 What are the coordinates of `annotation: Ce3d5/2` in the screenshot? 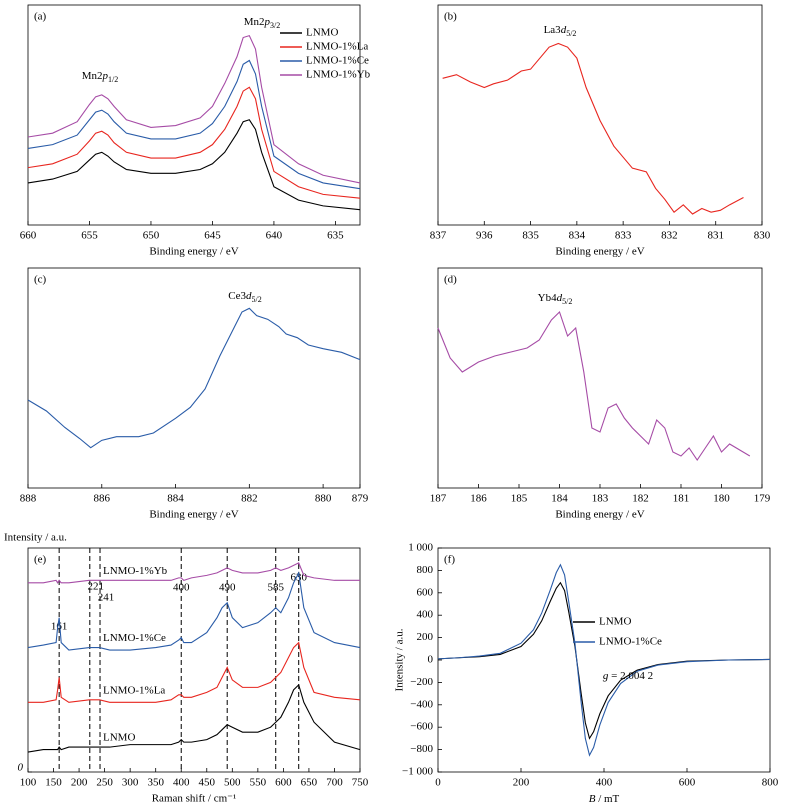 It's located at (244, 297).